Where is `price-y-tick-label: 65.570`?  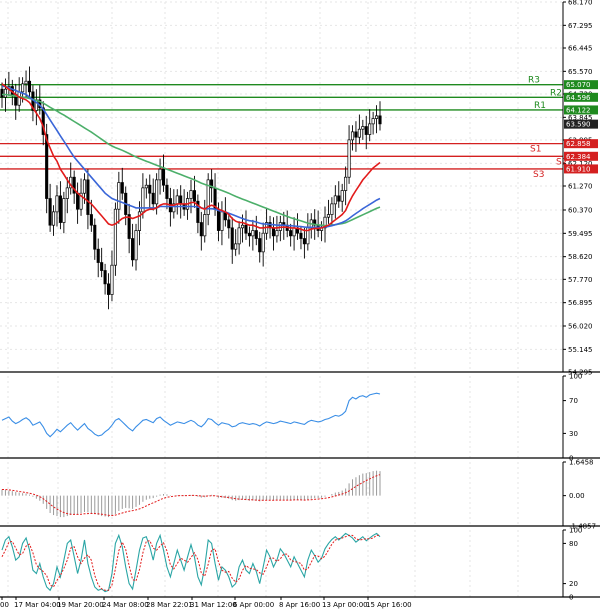
price-y-tick-label: 65.570 is located at coordinates (580, 72).